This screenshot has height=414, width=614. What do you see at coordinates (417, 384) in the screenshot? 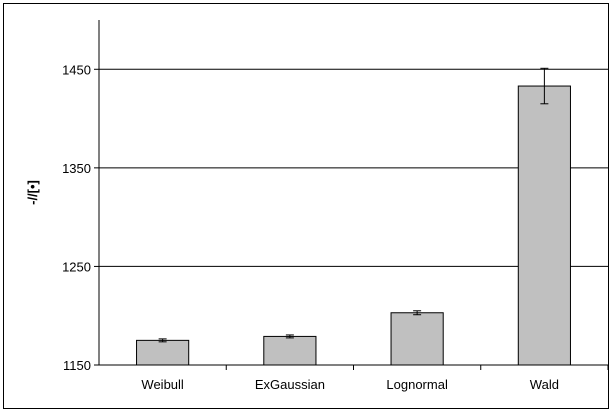
I see `x-tick-label: Lognormal` at bounding box center [417, 384].